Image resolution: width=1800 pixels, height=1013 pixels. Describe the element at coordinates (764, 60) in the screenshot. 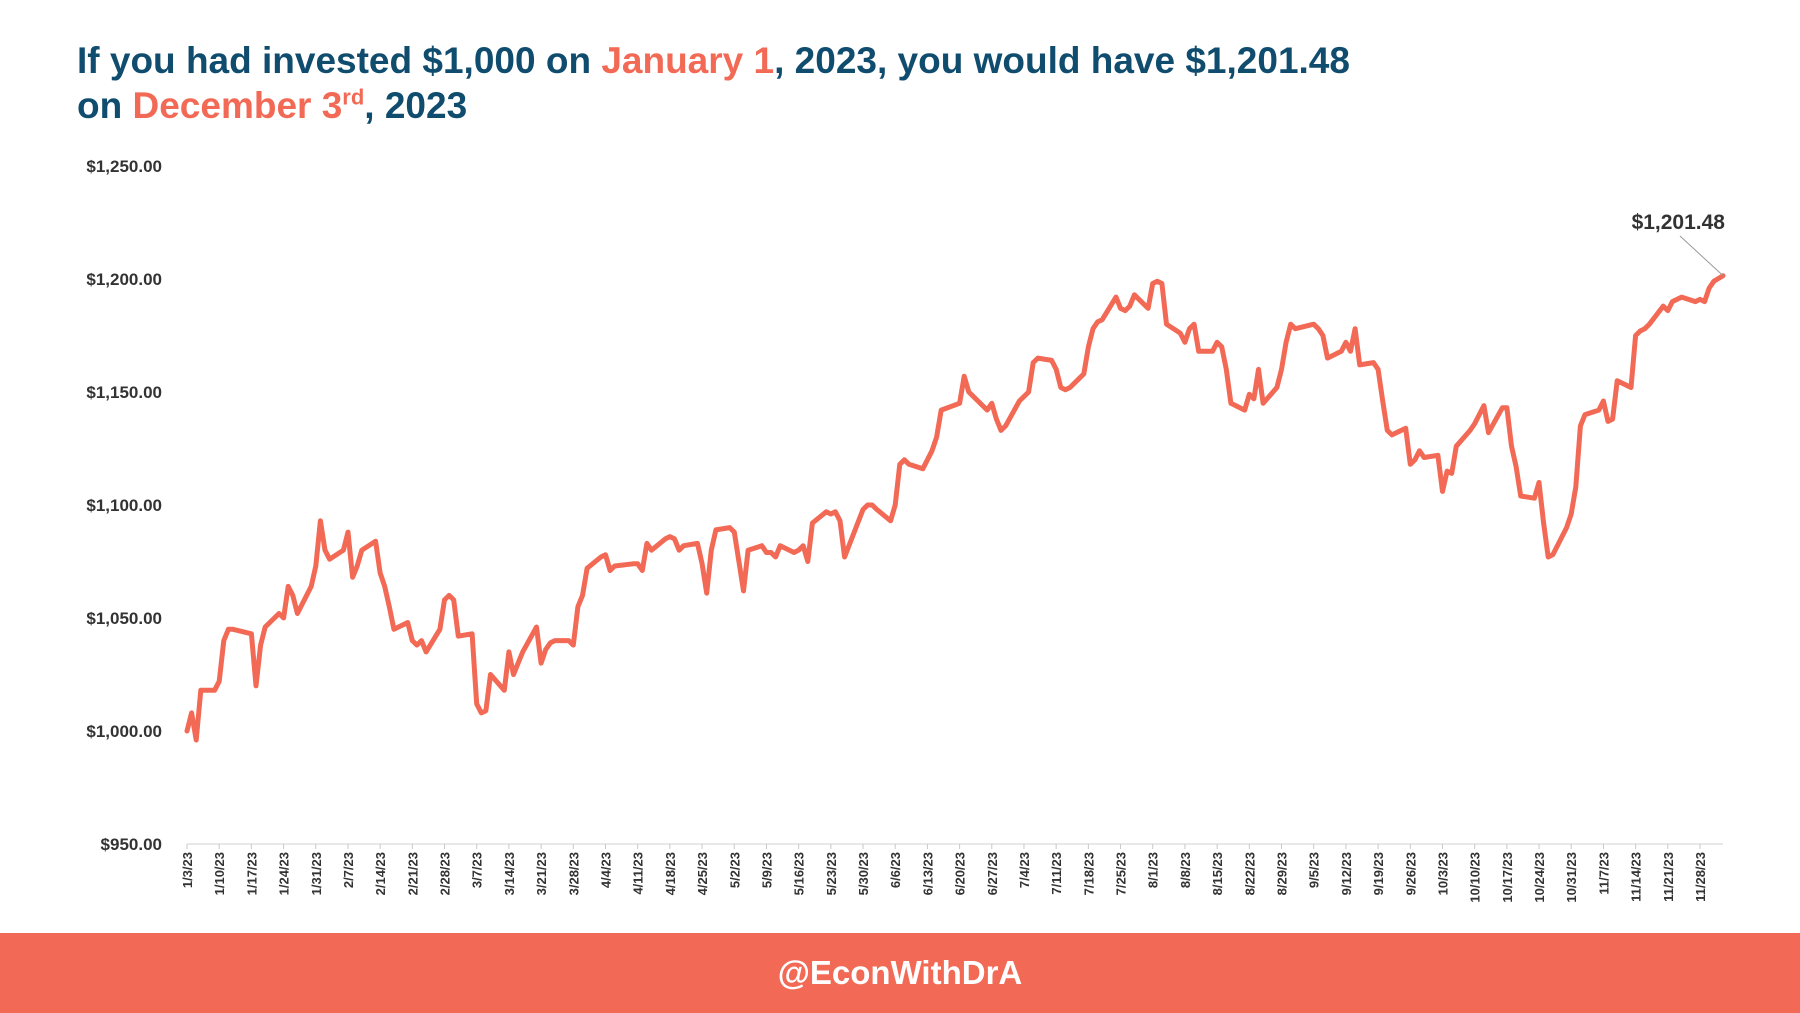

I see `title-date-start-day: 1` at that location.